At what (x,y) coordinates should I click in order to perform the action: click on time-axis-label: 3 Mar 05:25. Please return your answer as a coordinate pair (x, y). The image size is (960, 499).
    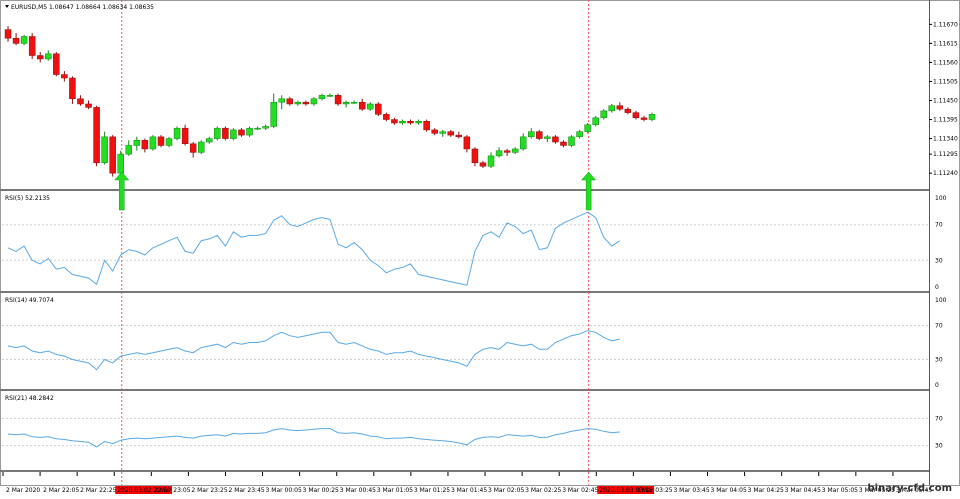
    Looking at the image, I should click on (877, 490).